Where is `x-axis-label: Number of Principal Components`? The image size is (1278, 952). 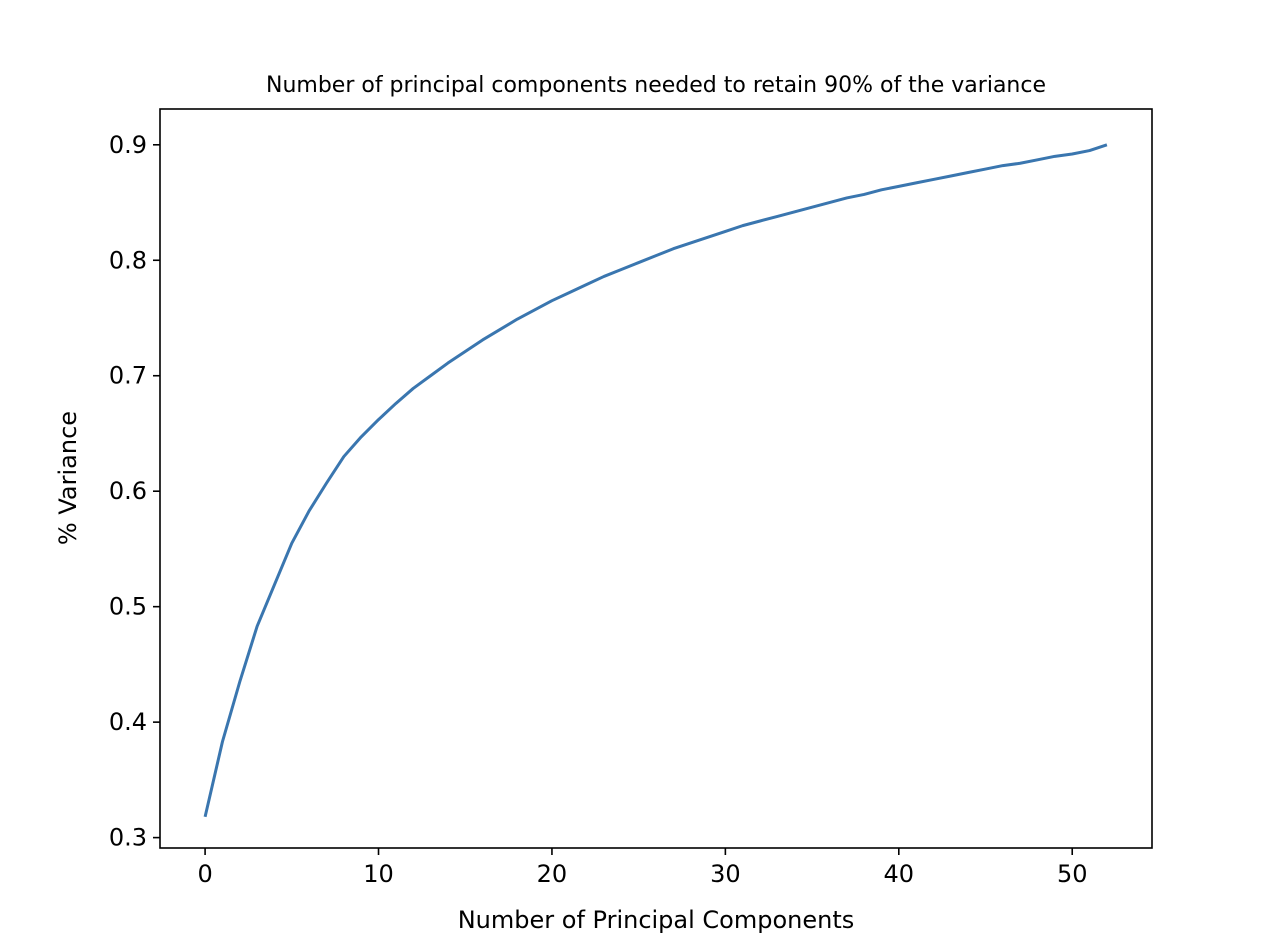 x-axis-label: Number of Principal Components is located at coordinates (656, 920).